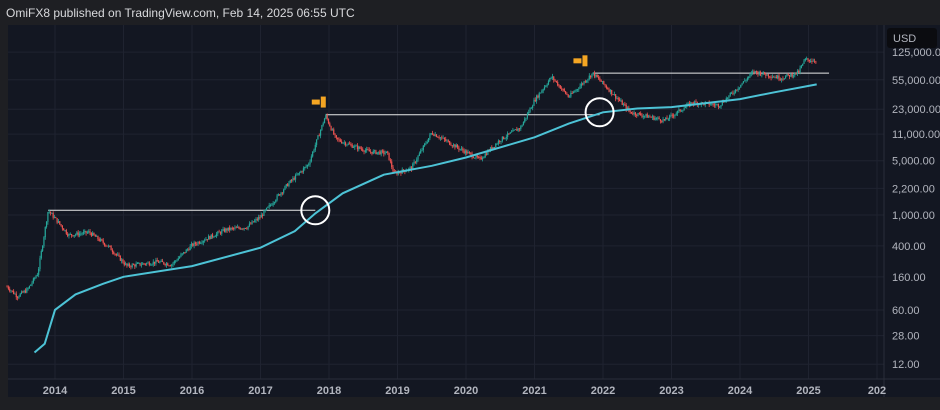 This screenshot has width=940, height=410. What do you see at coordinates (906, 337) in the screenshot?
I see `y-tick-label: 28.00` at bounding box center [906, 337].